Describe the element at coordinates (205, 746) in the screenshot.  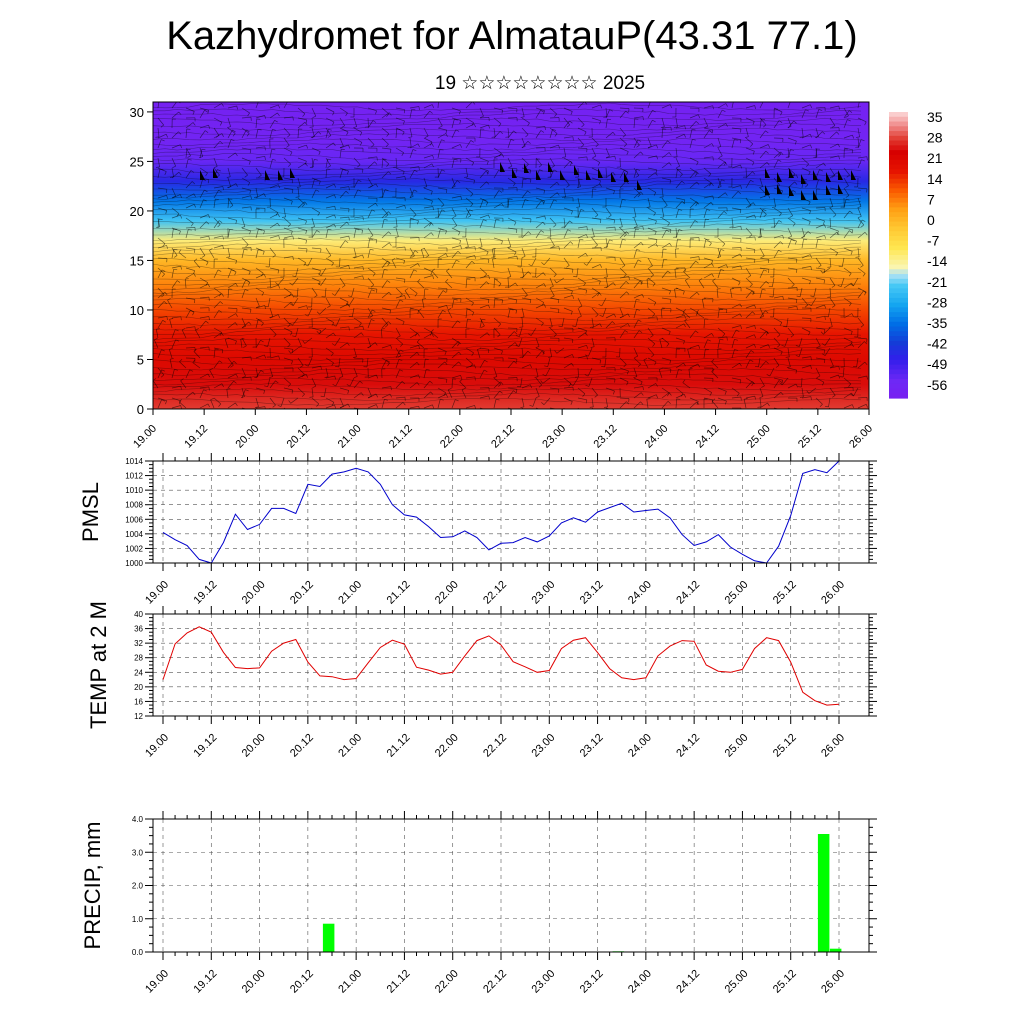
I see `temp-xtick-label: 19.12` at that location.